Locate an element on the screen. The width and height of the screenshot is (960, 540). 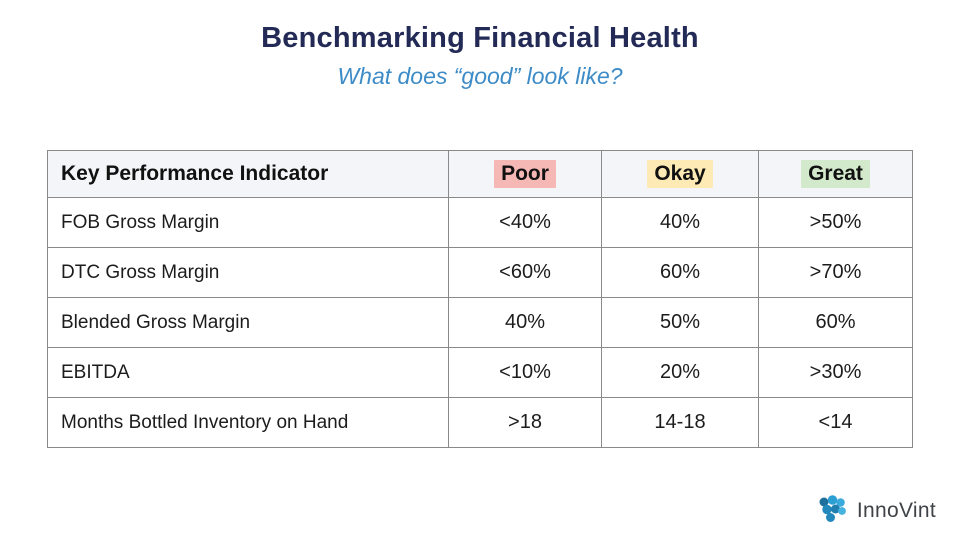
column-header-poor: Poor is located at coordinates (525, 174).